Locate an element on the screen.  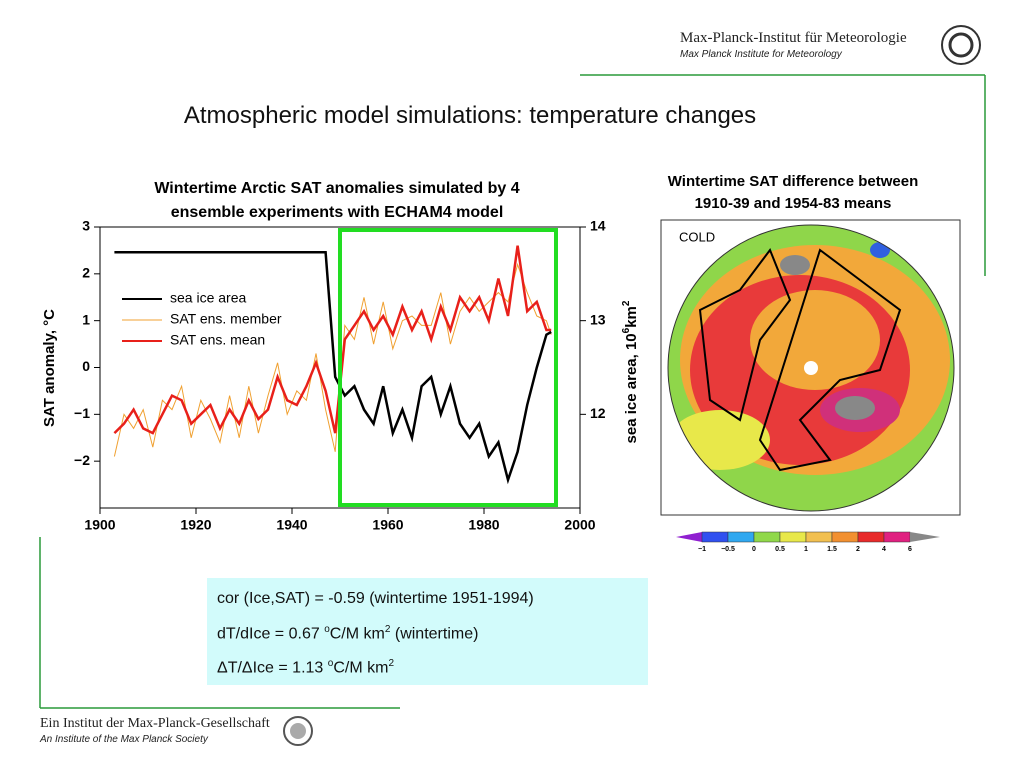
note: ΔT/ΔIce = 1.13 oC/M km2 is located at coordinates (305, 667).